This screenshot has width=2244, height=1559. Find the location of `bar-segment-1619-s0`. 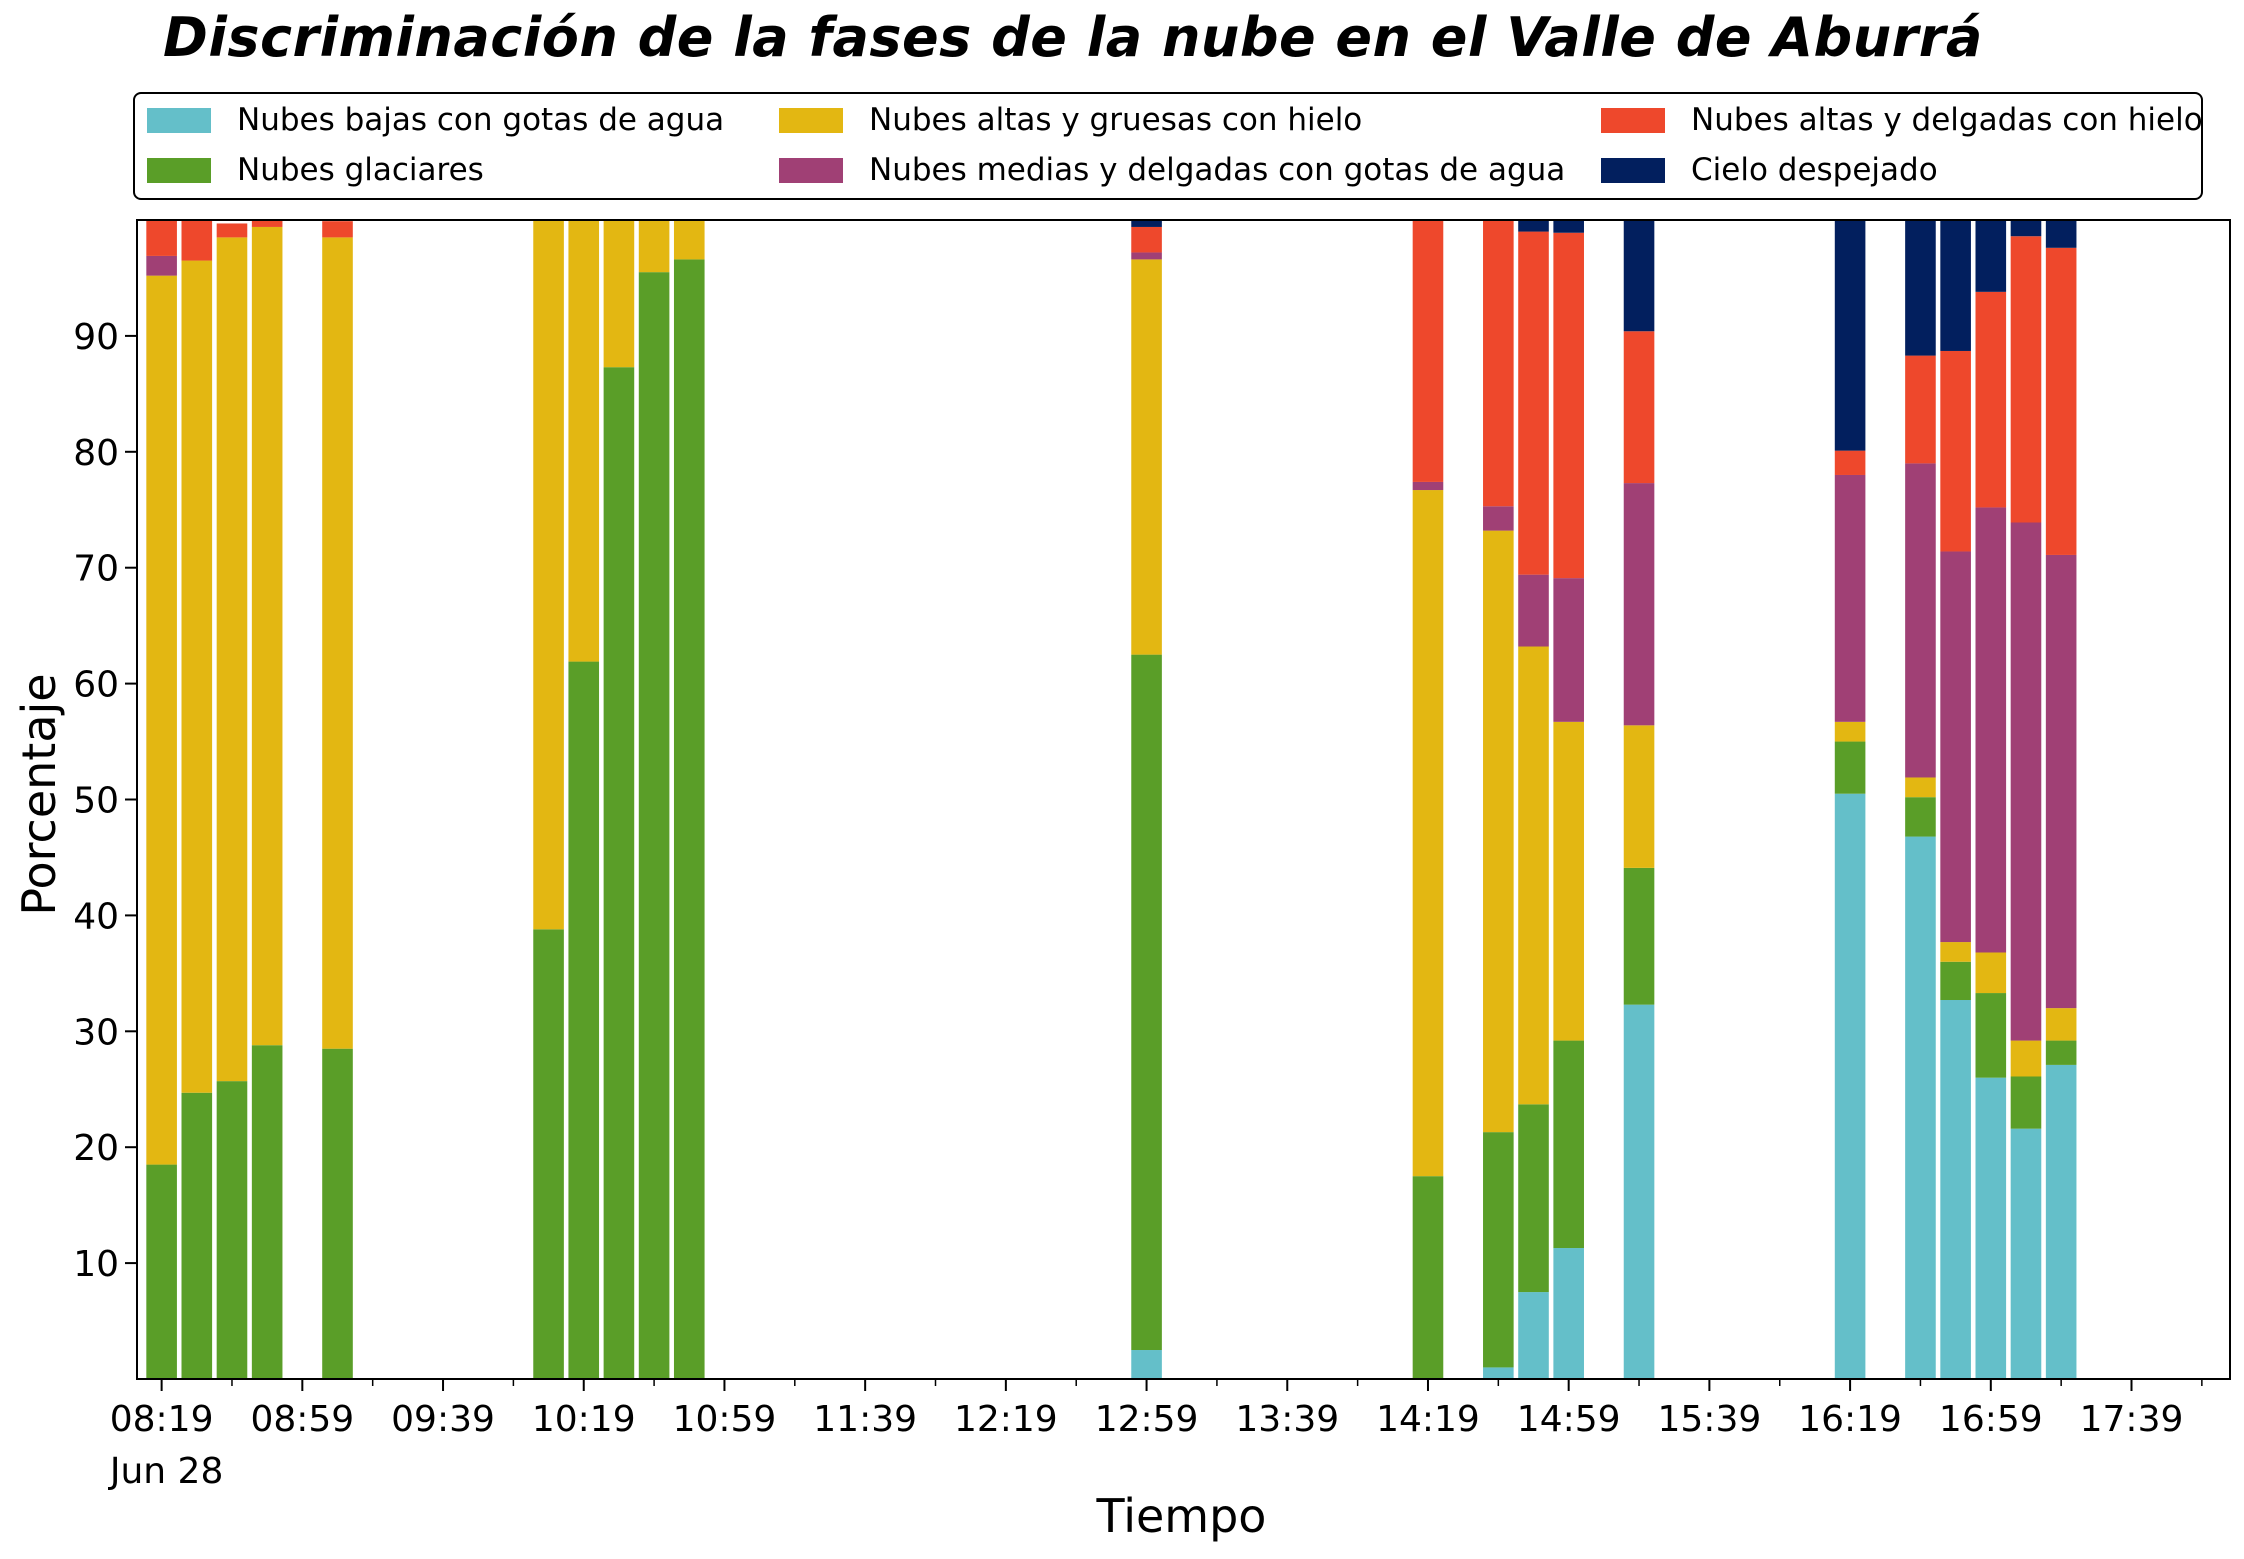

bar-segment-1619-s0 is located at coordinates (1850, 1086).